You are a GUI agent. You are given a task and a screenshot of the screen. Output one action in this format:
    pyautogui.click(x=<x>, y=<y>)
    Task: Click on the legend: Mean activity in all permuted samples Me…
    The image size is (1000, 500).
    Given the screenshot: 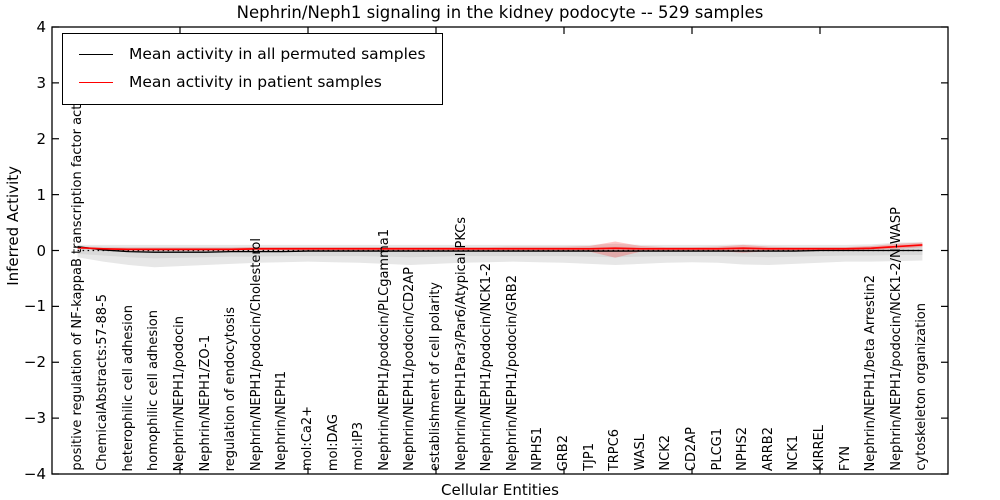 What is the action you would take?
    pyautogui.click(x=252, y=69)
    